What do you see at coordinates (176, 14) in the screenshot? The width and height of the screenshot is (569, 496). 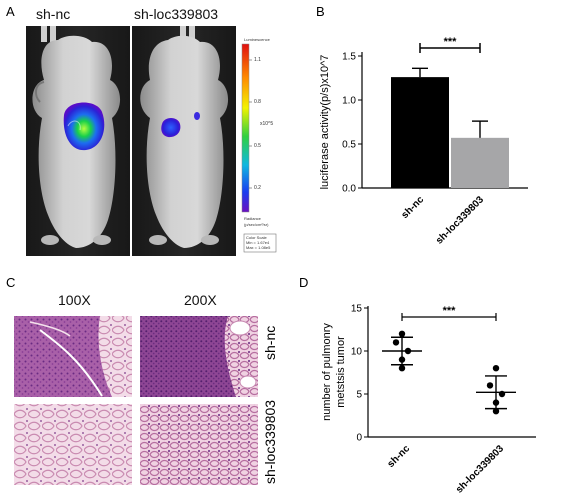 I see `mouse-label-sh-loc339803: sh-loc339803` at bounding box center [176, 14].